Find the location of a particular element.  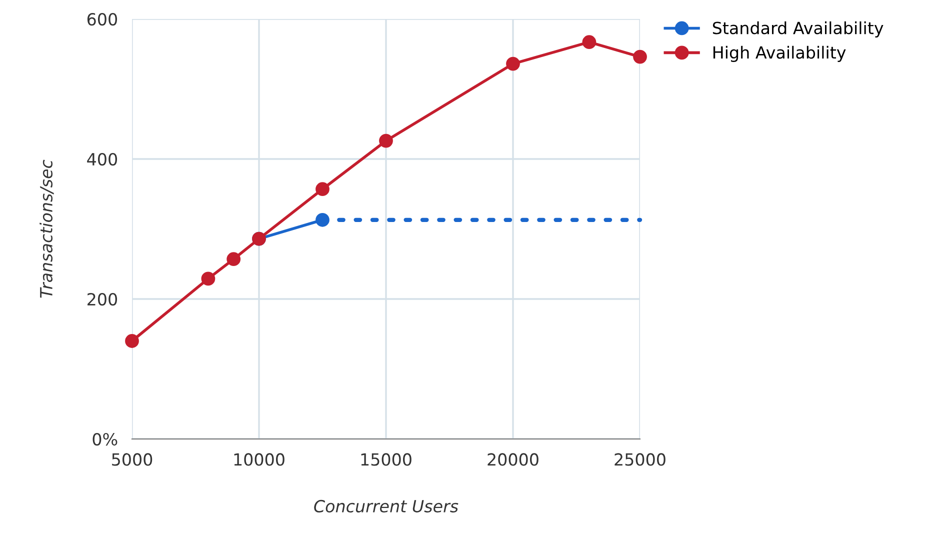

legend-label: High Availability is located at coordinates (779, 54).